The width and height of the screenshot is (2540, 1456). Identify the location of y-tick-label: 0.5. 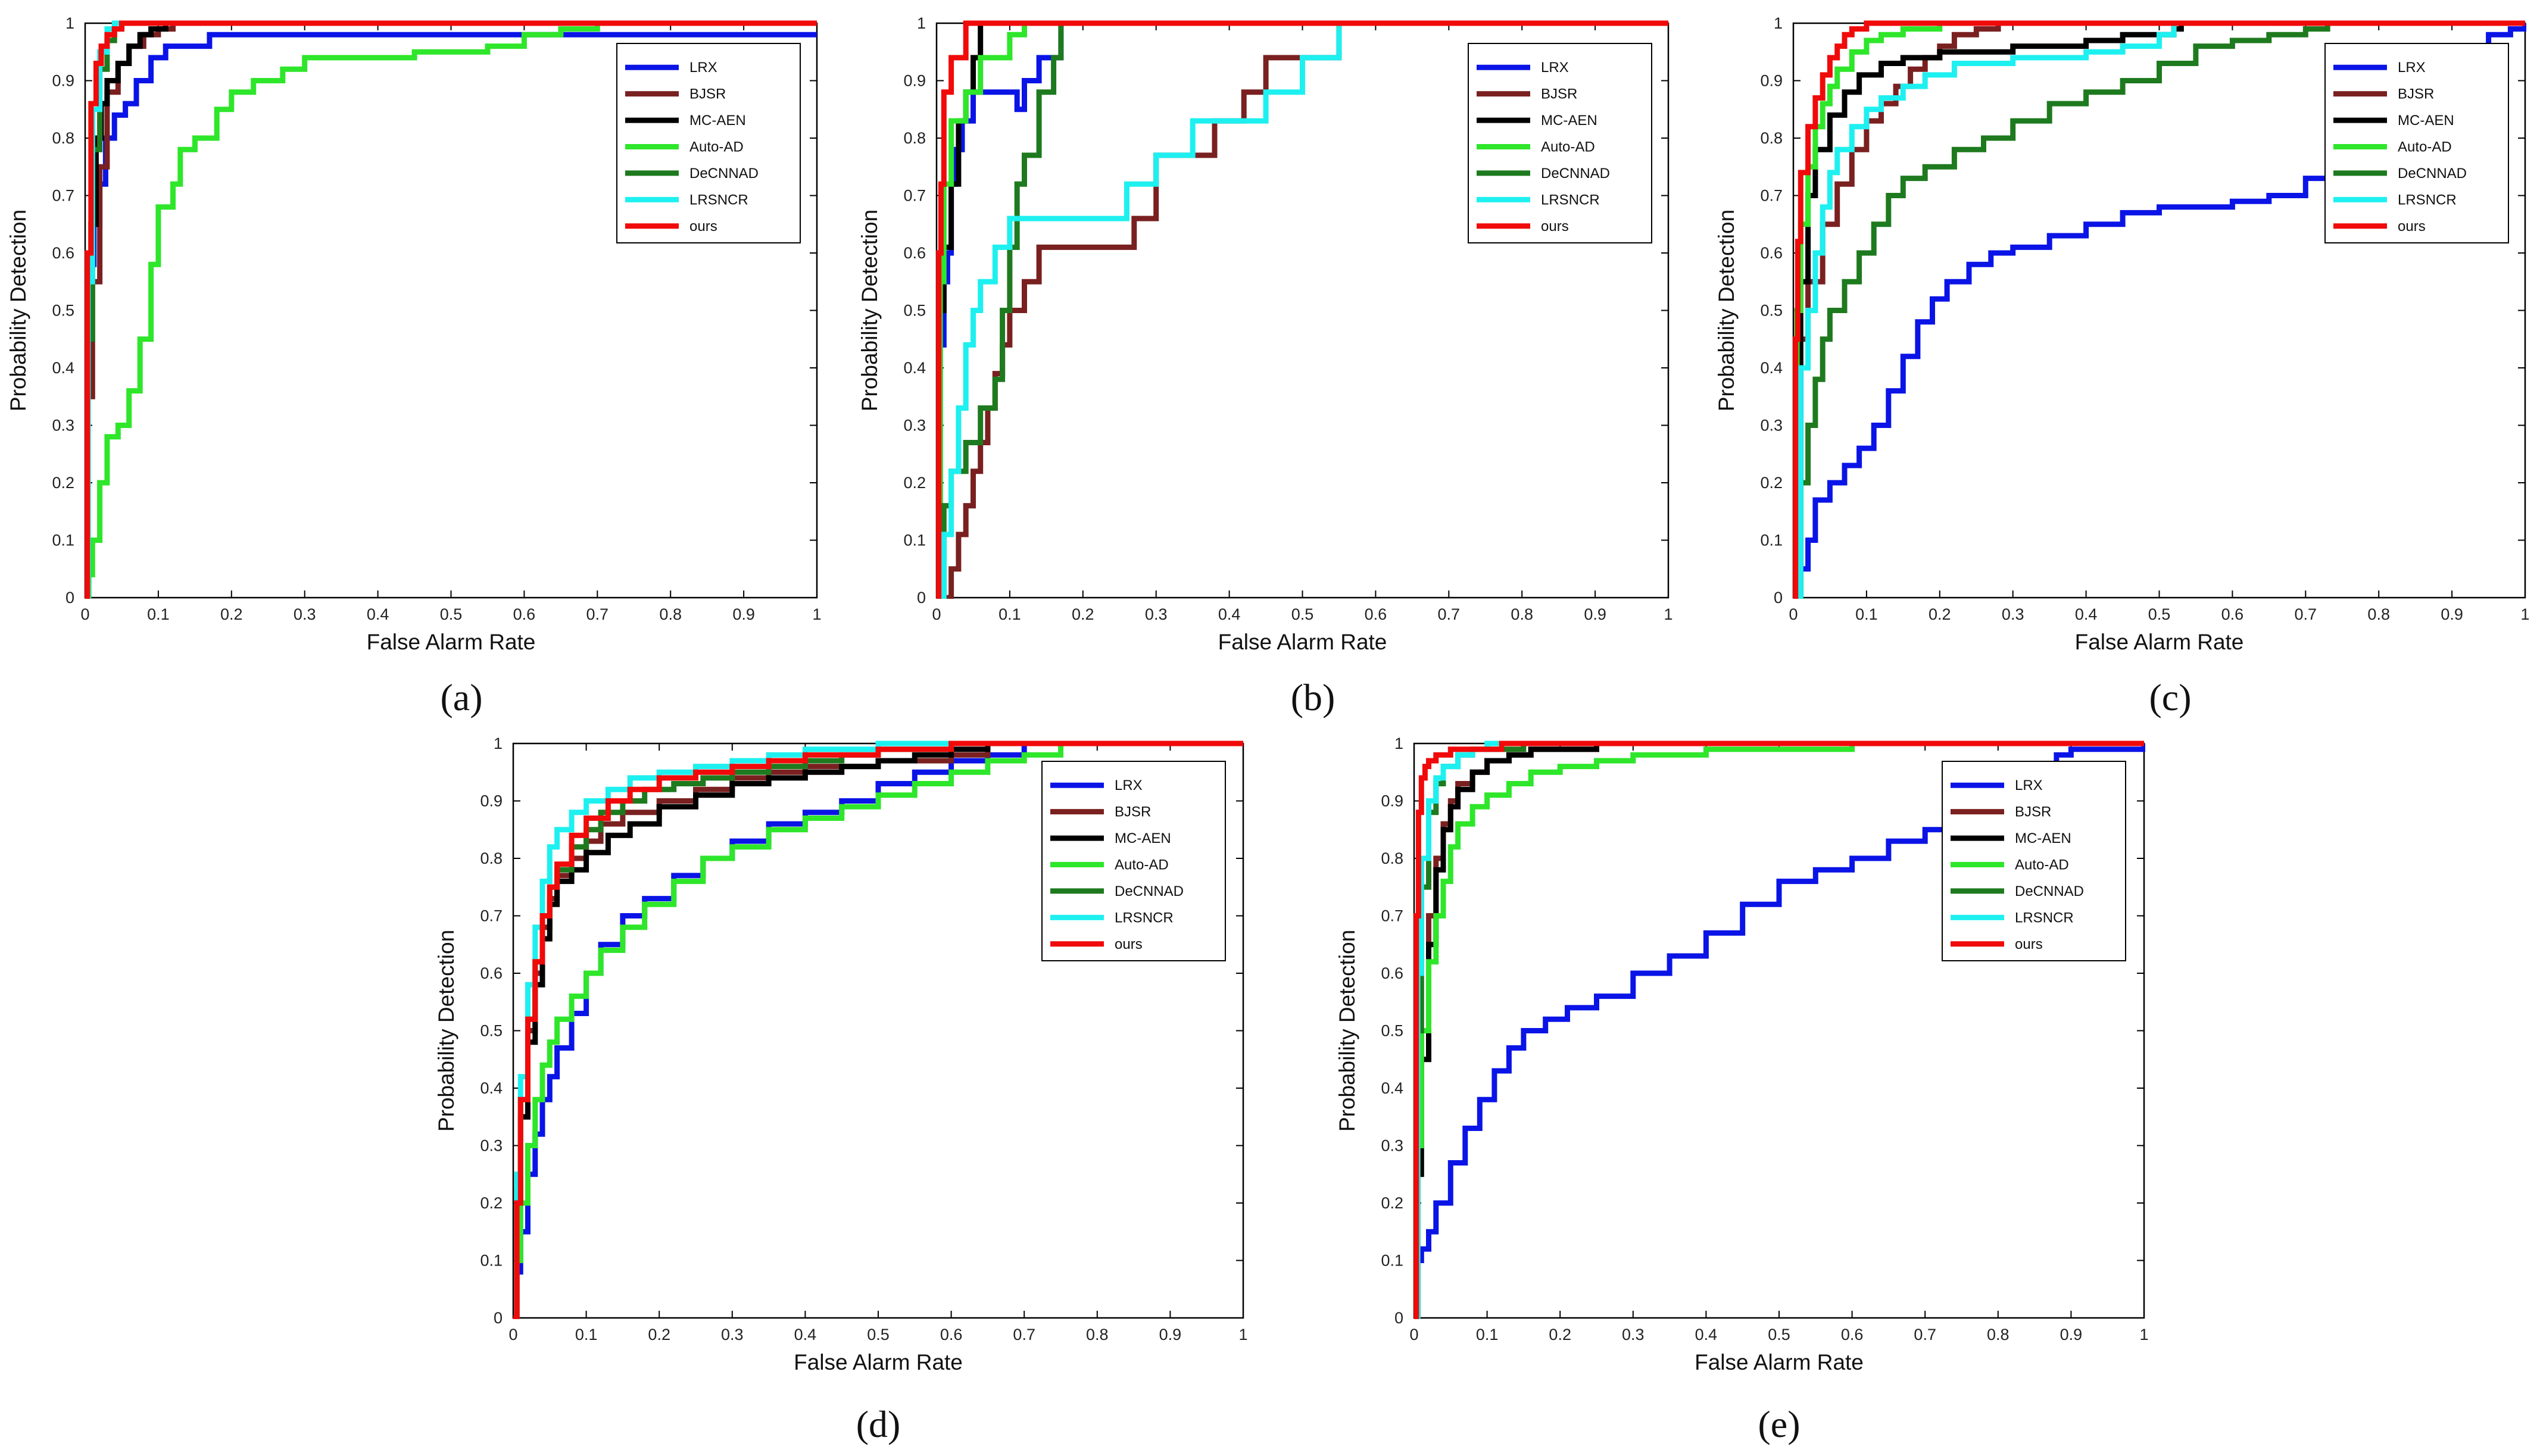
(491, 1031).